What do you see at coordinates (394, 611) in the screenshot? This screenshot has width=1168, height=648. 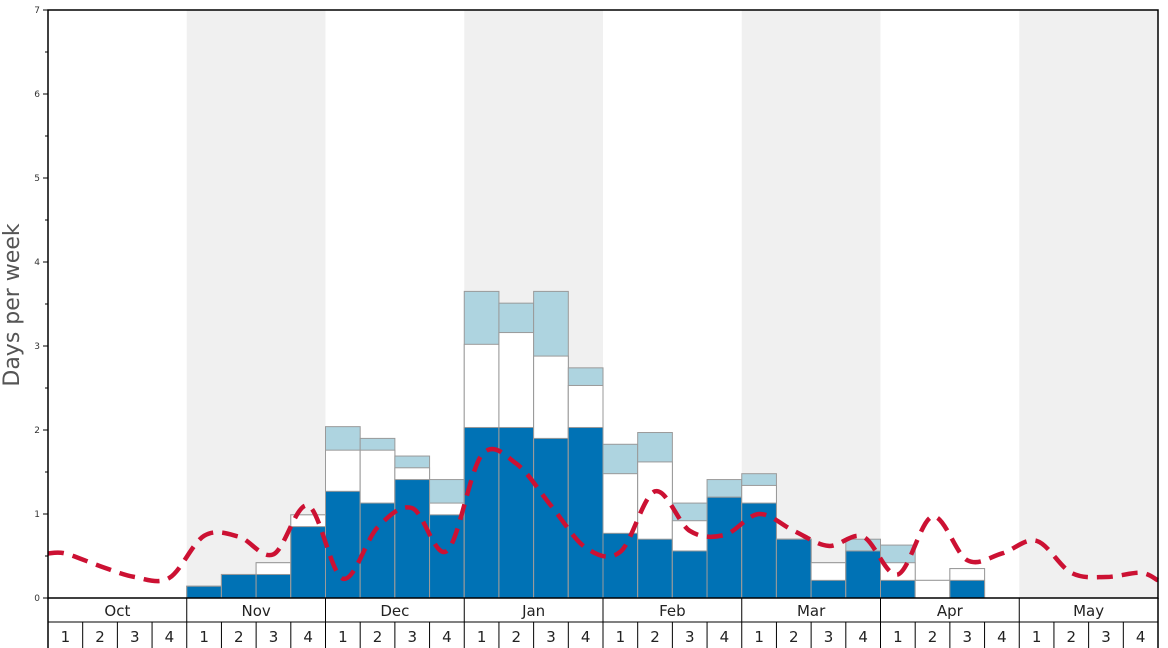 I see `month-label-dec: Dec` at bounding box center [394, 611].